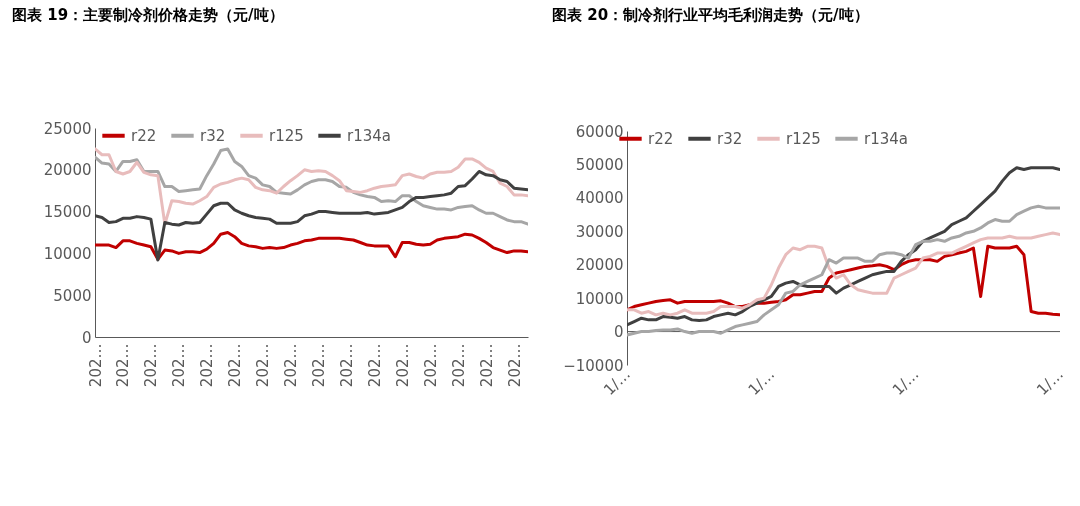 This screenshot has height=506, width=1080. Describe the element at coordinates (710, 15) in the screenshot. I see `chart-title: 图表 20：制冷剂行业平均毛利润走势（元/吨）` at that location.